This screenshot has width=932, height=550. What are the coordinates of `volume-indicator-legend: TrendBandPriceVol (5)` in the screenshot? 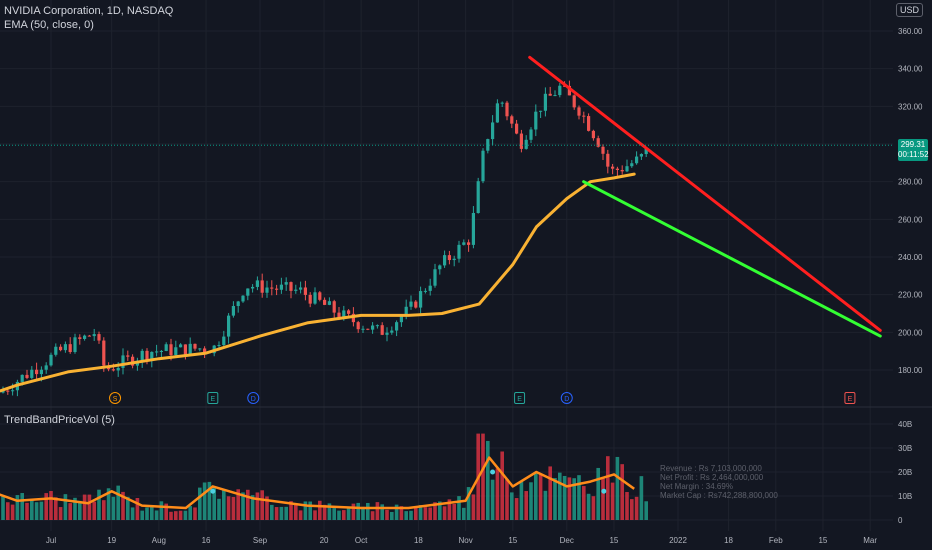 It's located at (59, 420).